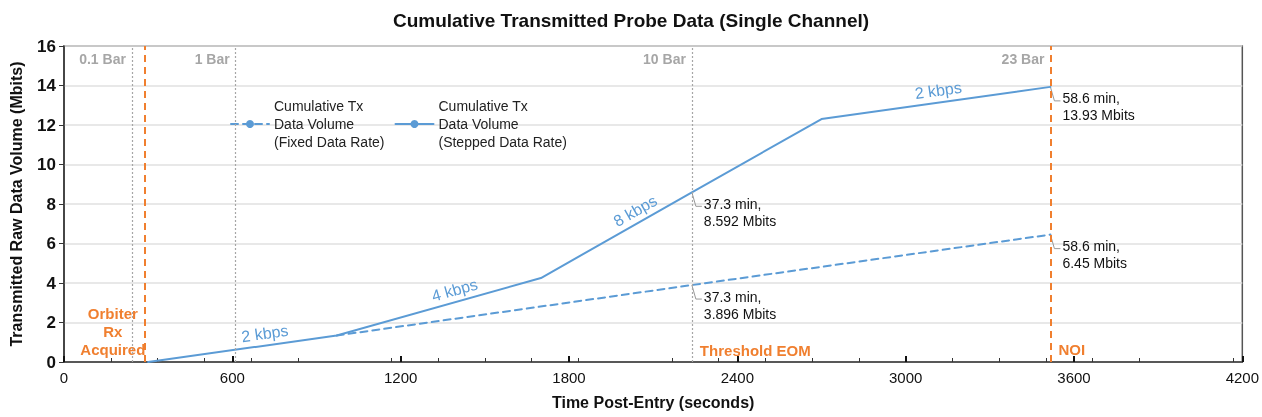 The image size is (1262, 417). Describe the element at coordinates (51, 204) in the screenshot. I see `y-tick-label: 8` at that location.